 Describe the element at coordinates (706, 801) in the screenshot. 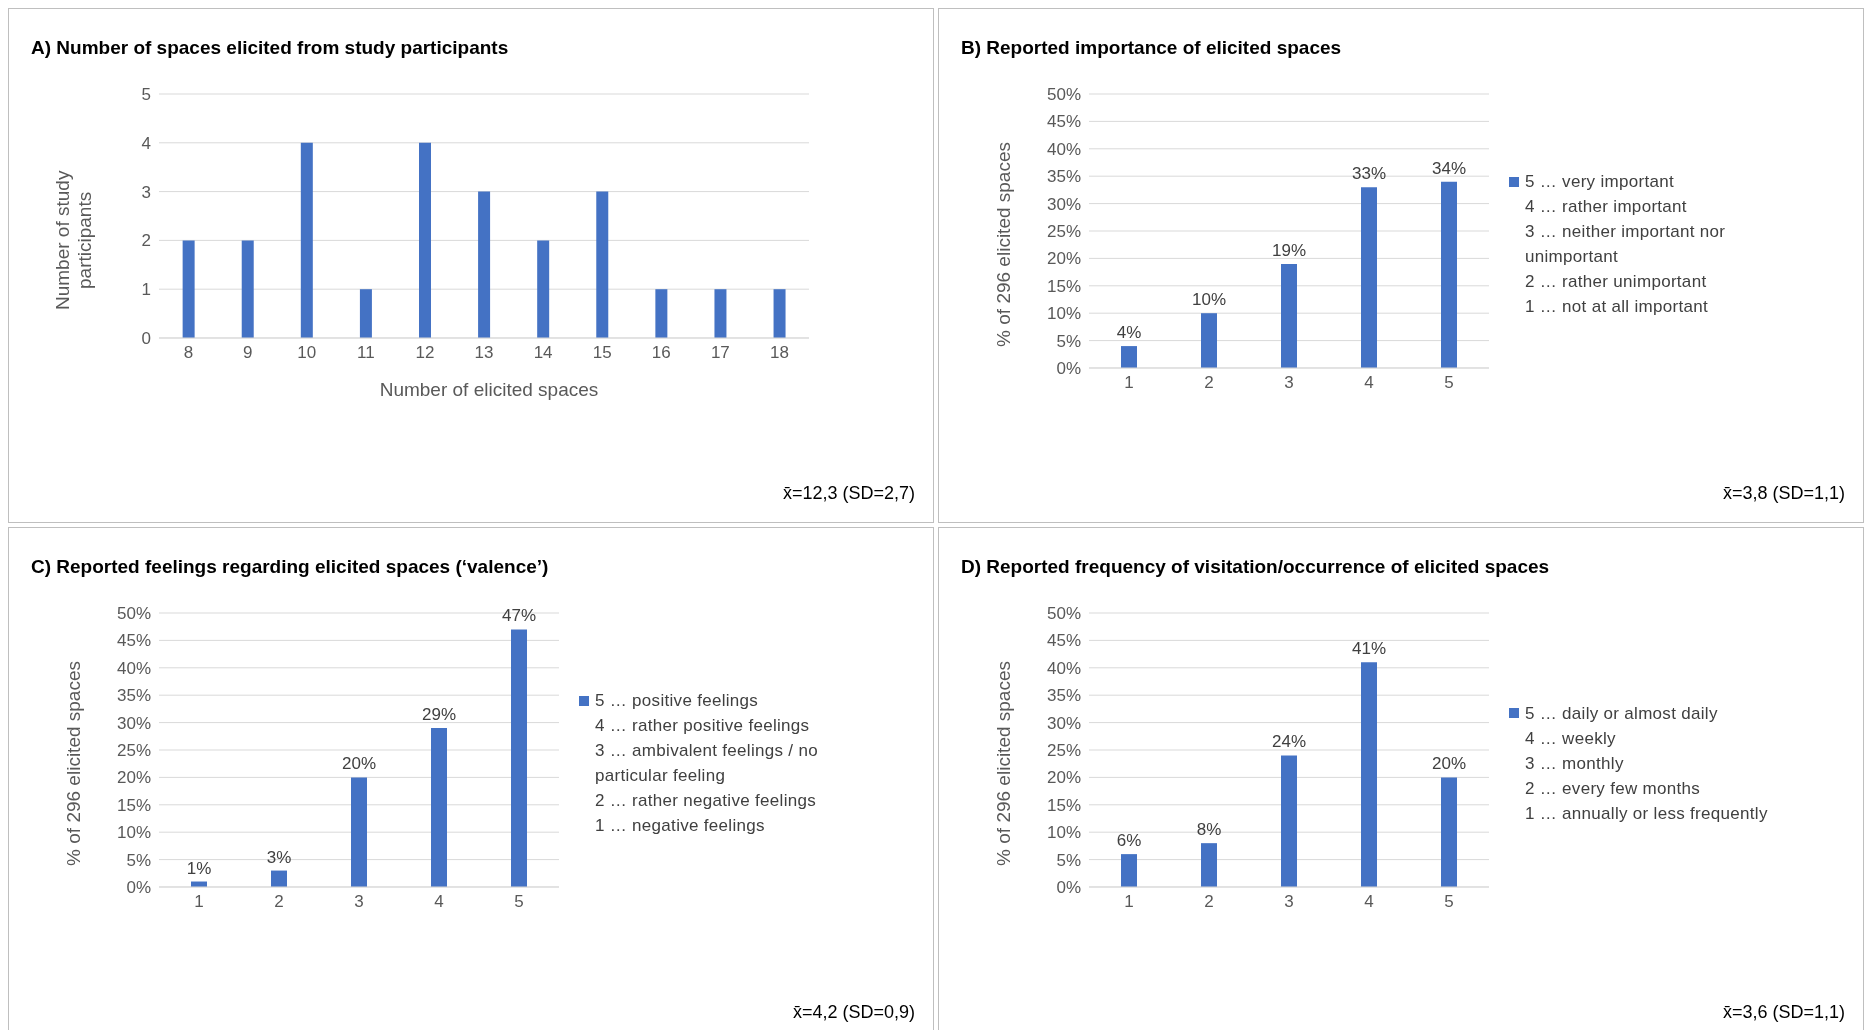

I see `text: 2 … rather negative feelings` at that location.